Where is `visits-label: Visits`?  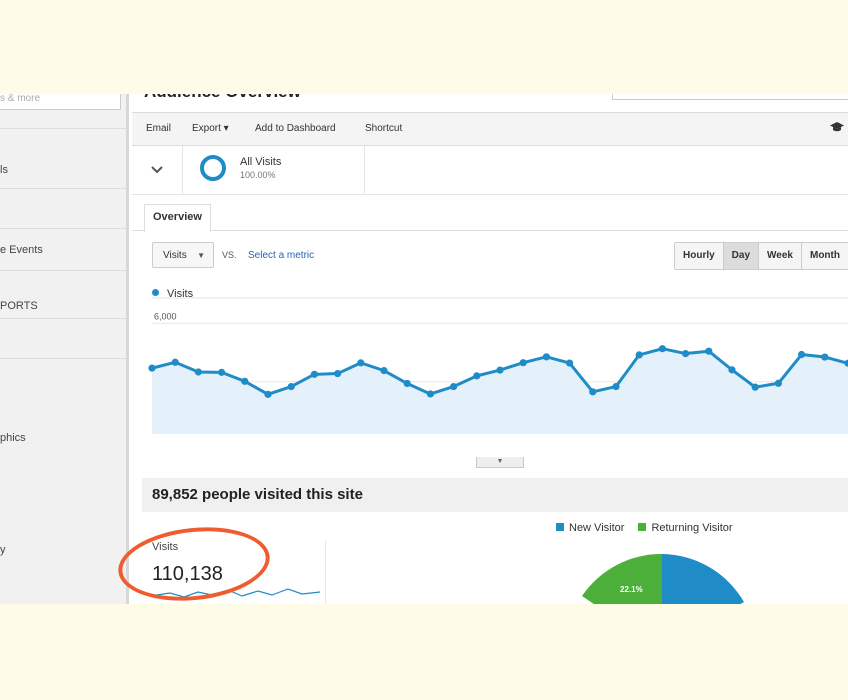 visits-label: Visits is located at coordinates (165, 547).